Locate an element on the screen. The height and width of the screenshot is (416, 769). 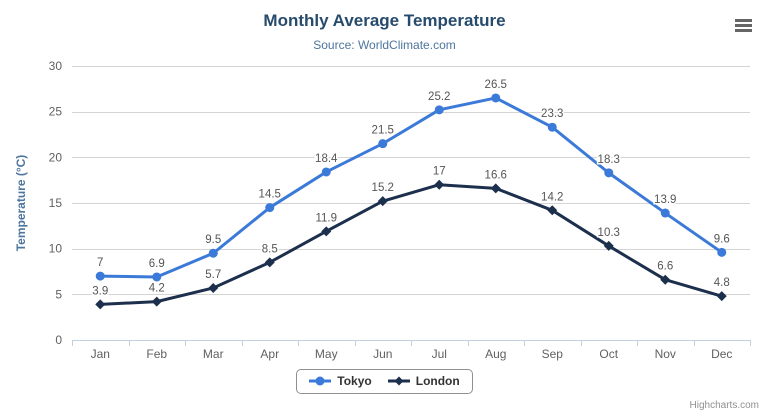
data-label: 9.6 is located at coordinates (722, 239).